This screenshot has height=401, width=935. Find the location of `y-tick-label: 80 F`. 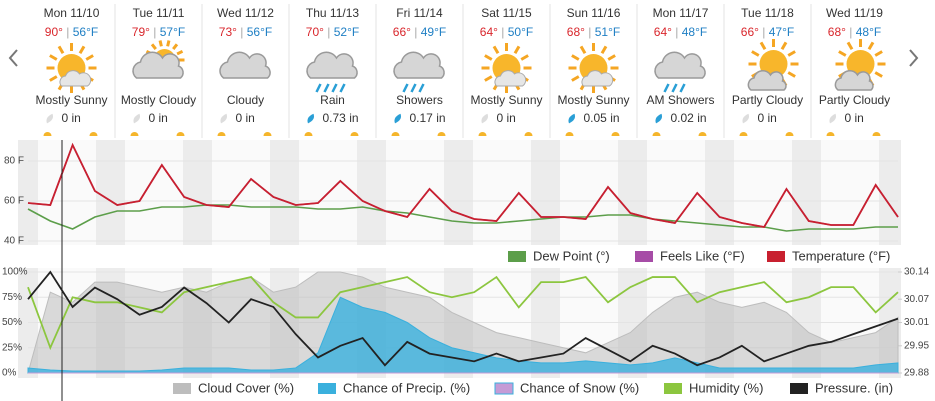

y-tick-label: 80 F is located at coordinates (14, 161).